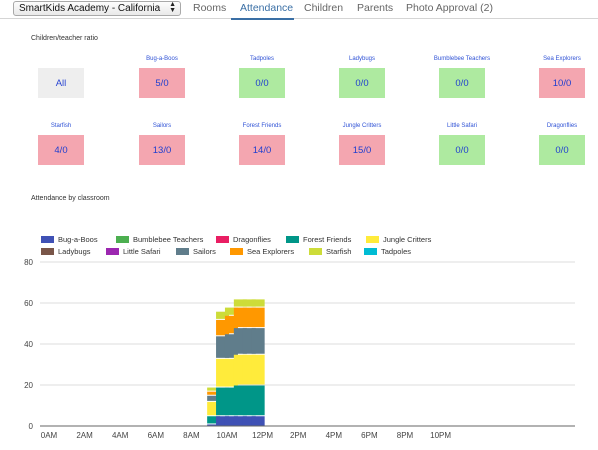  What do you see at coordinates (210, 8) in the screenshot?
I see `tab-rooms: Rooms` at bounding box center [210, 8].